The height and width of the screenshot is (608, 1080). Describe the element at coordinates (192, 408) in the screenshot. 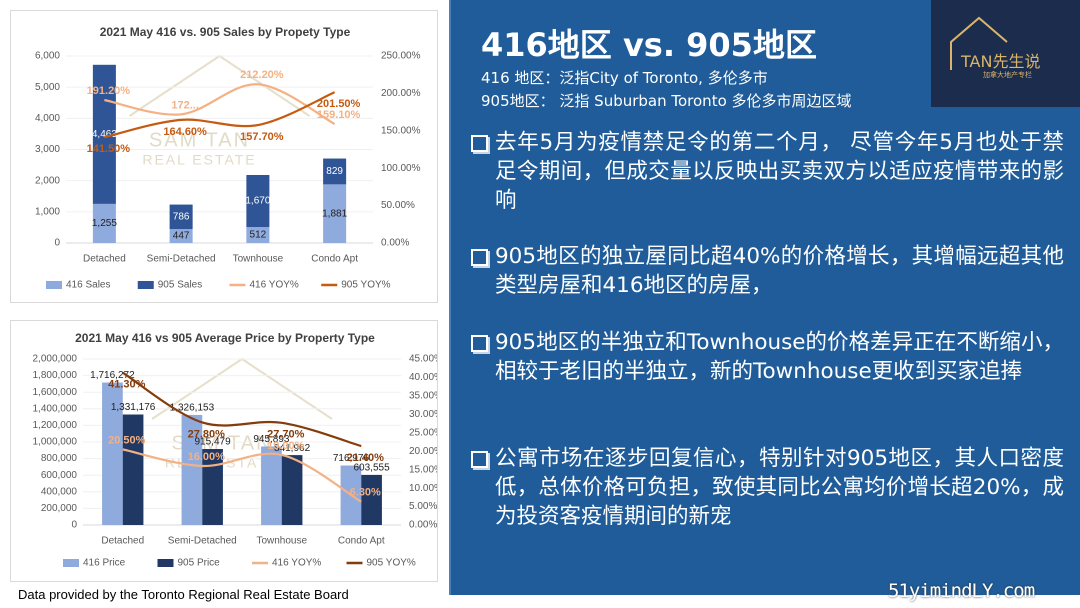

I see `bar-label: 1,326,153` at that location.